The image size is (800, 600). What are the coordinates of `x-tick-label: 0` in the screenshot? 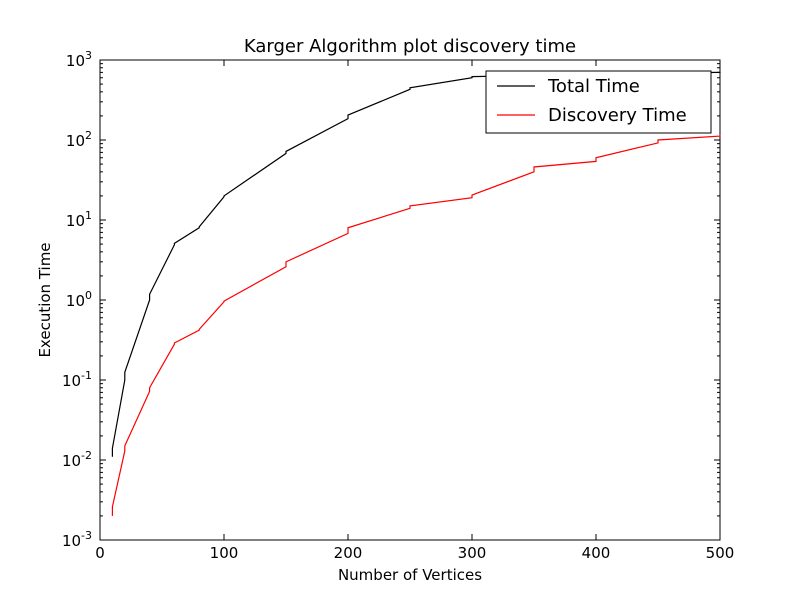 It's located at (100, 553).